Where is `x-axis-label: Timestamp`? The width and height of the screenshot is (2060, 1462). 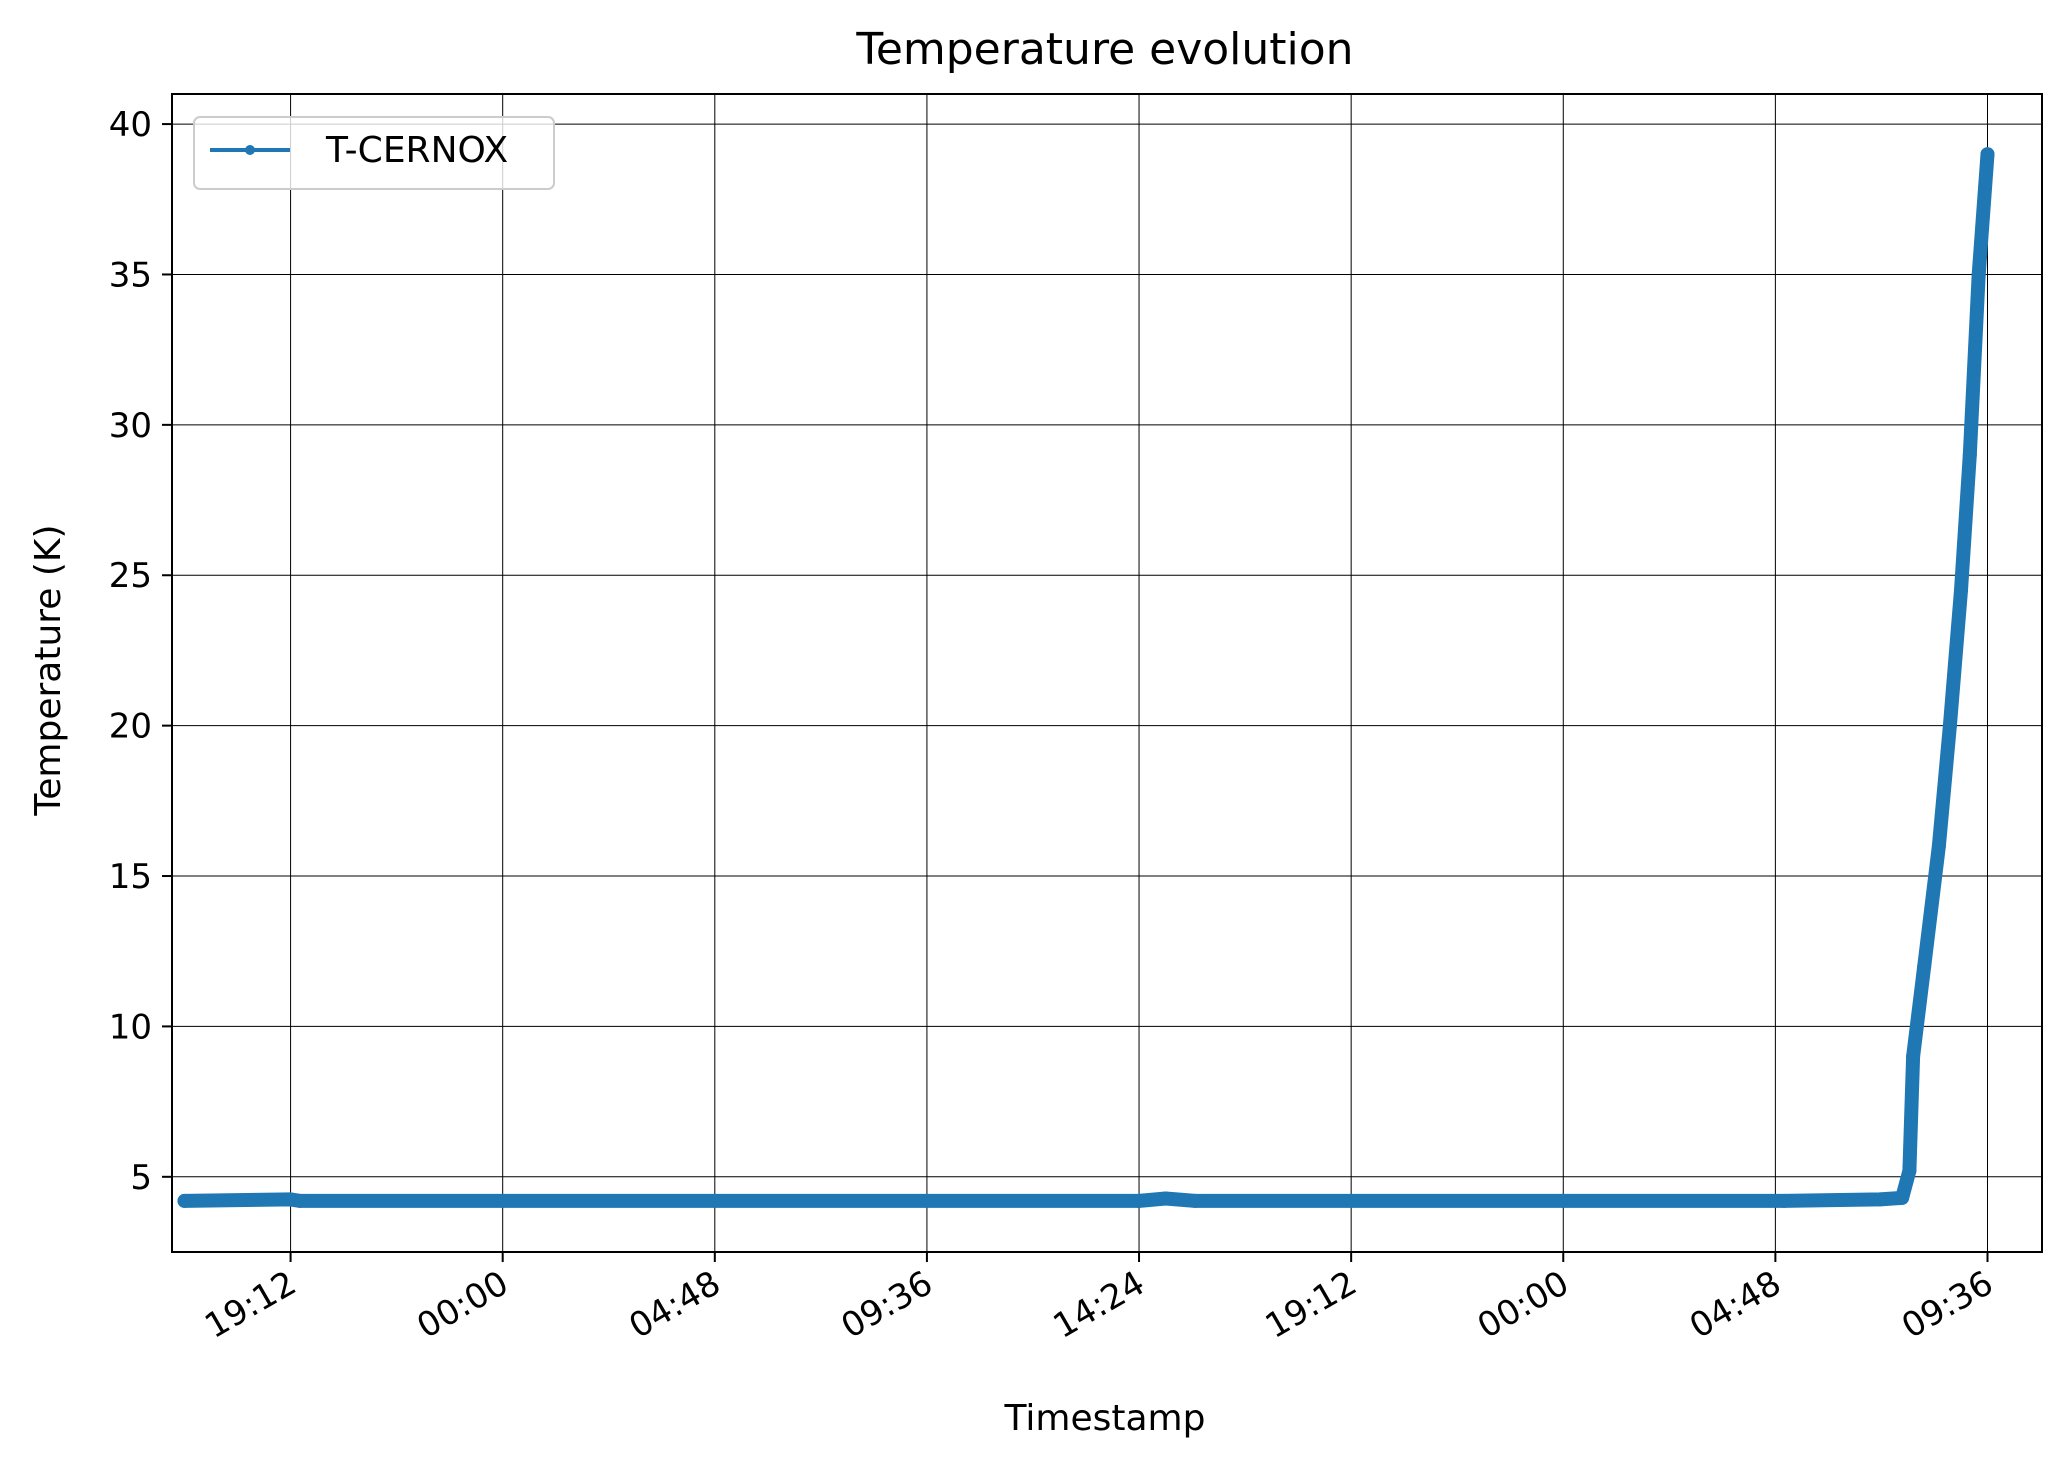 x-axis-label: Timestamp is located at coordinates (1105, 1418).